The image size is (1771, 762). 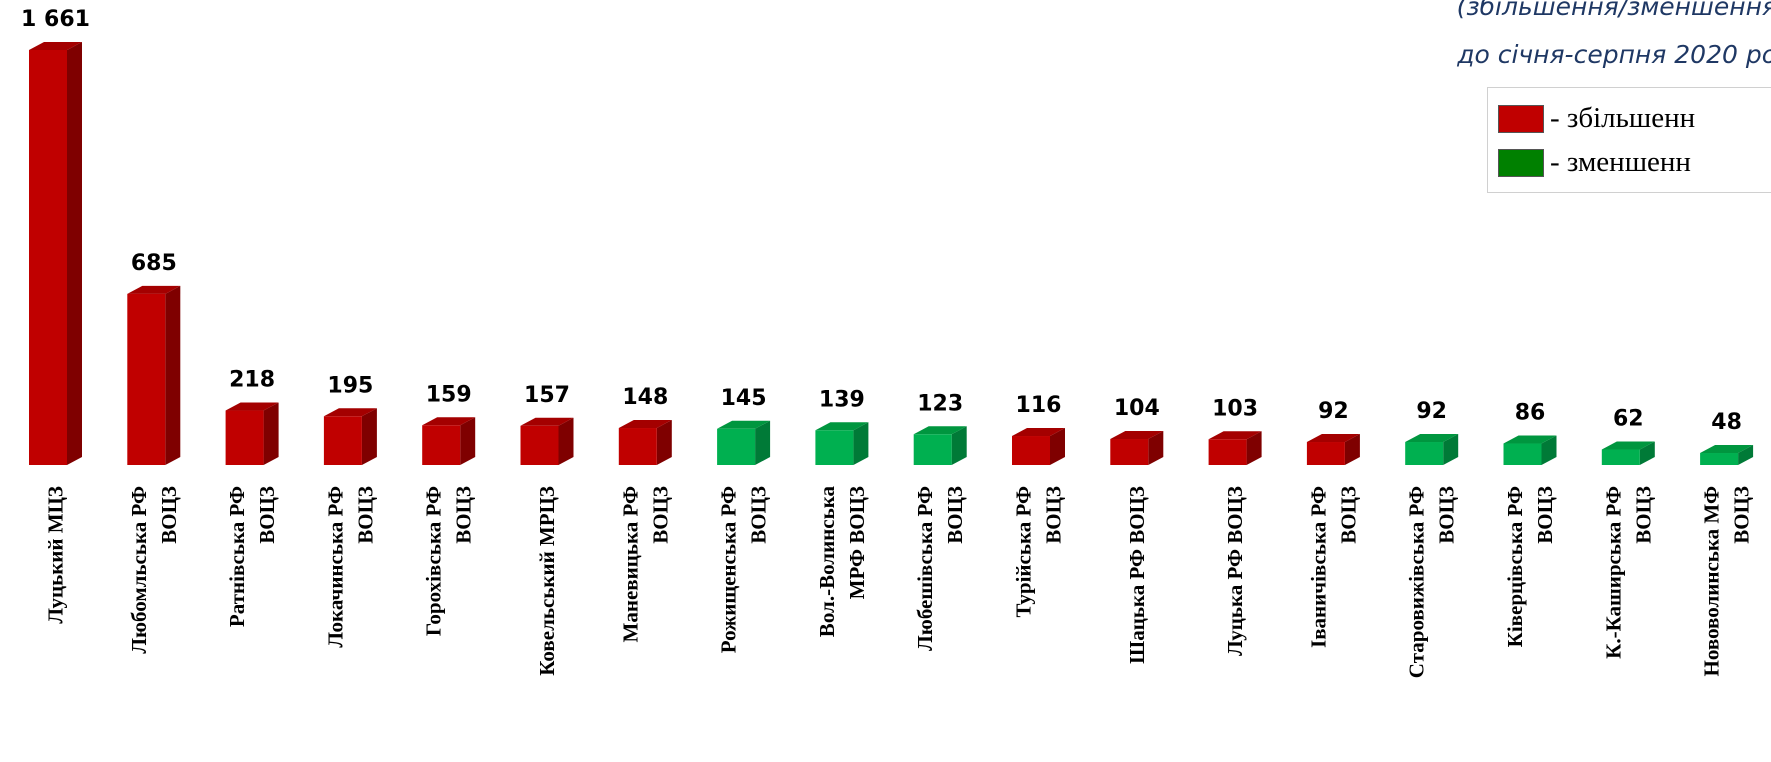 What do you see at coordinates (645, 564) in the screenshot?
I see `category-label: Маневицька РФ ВОЦЗ` at bounding box center [645, 564].